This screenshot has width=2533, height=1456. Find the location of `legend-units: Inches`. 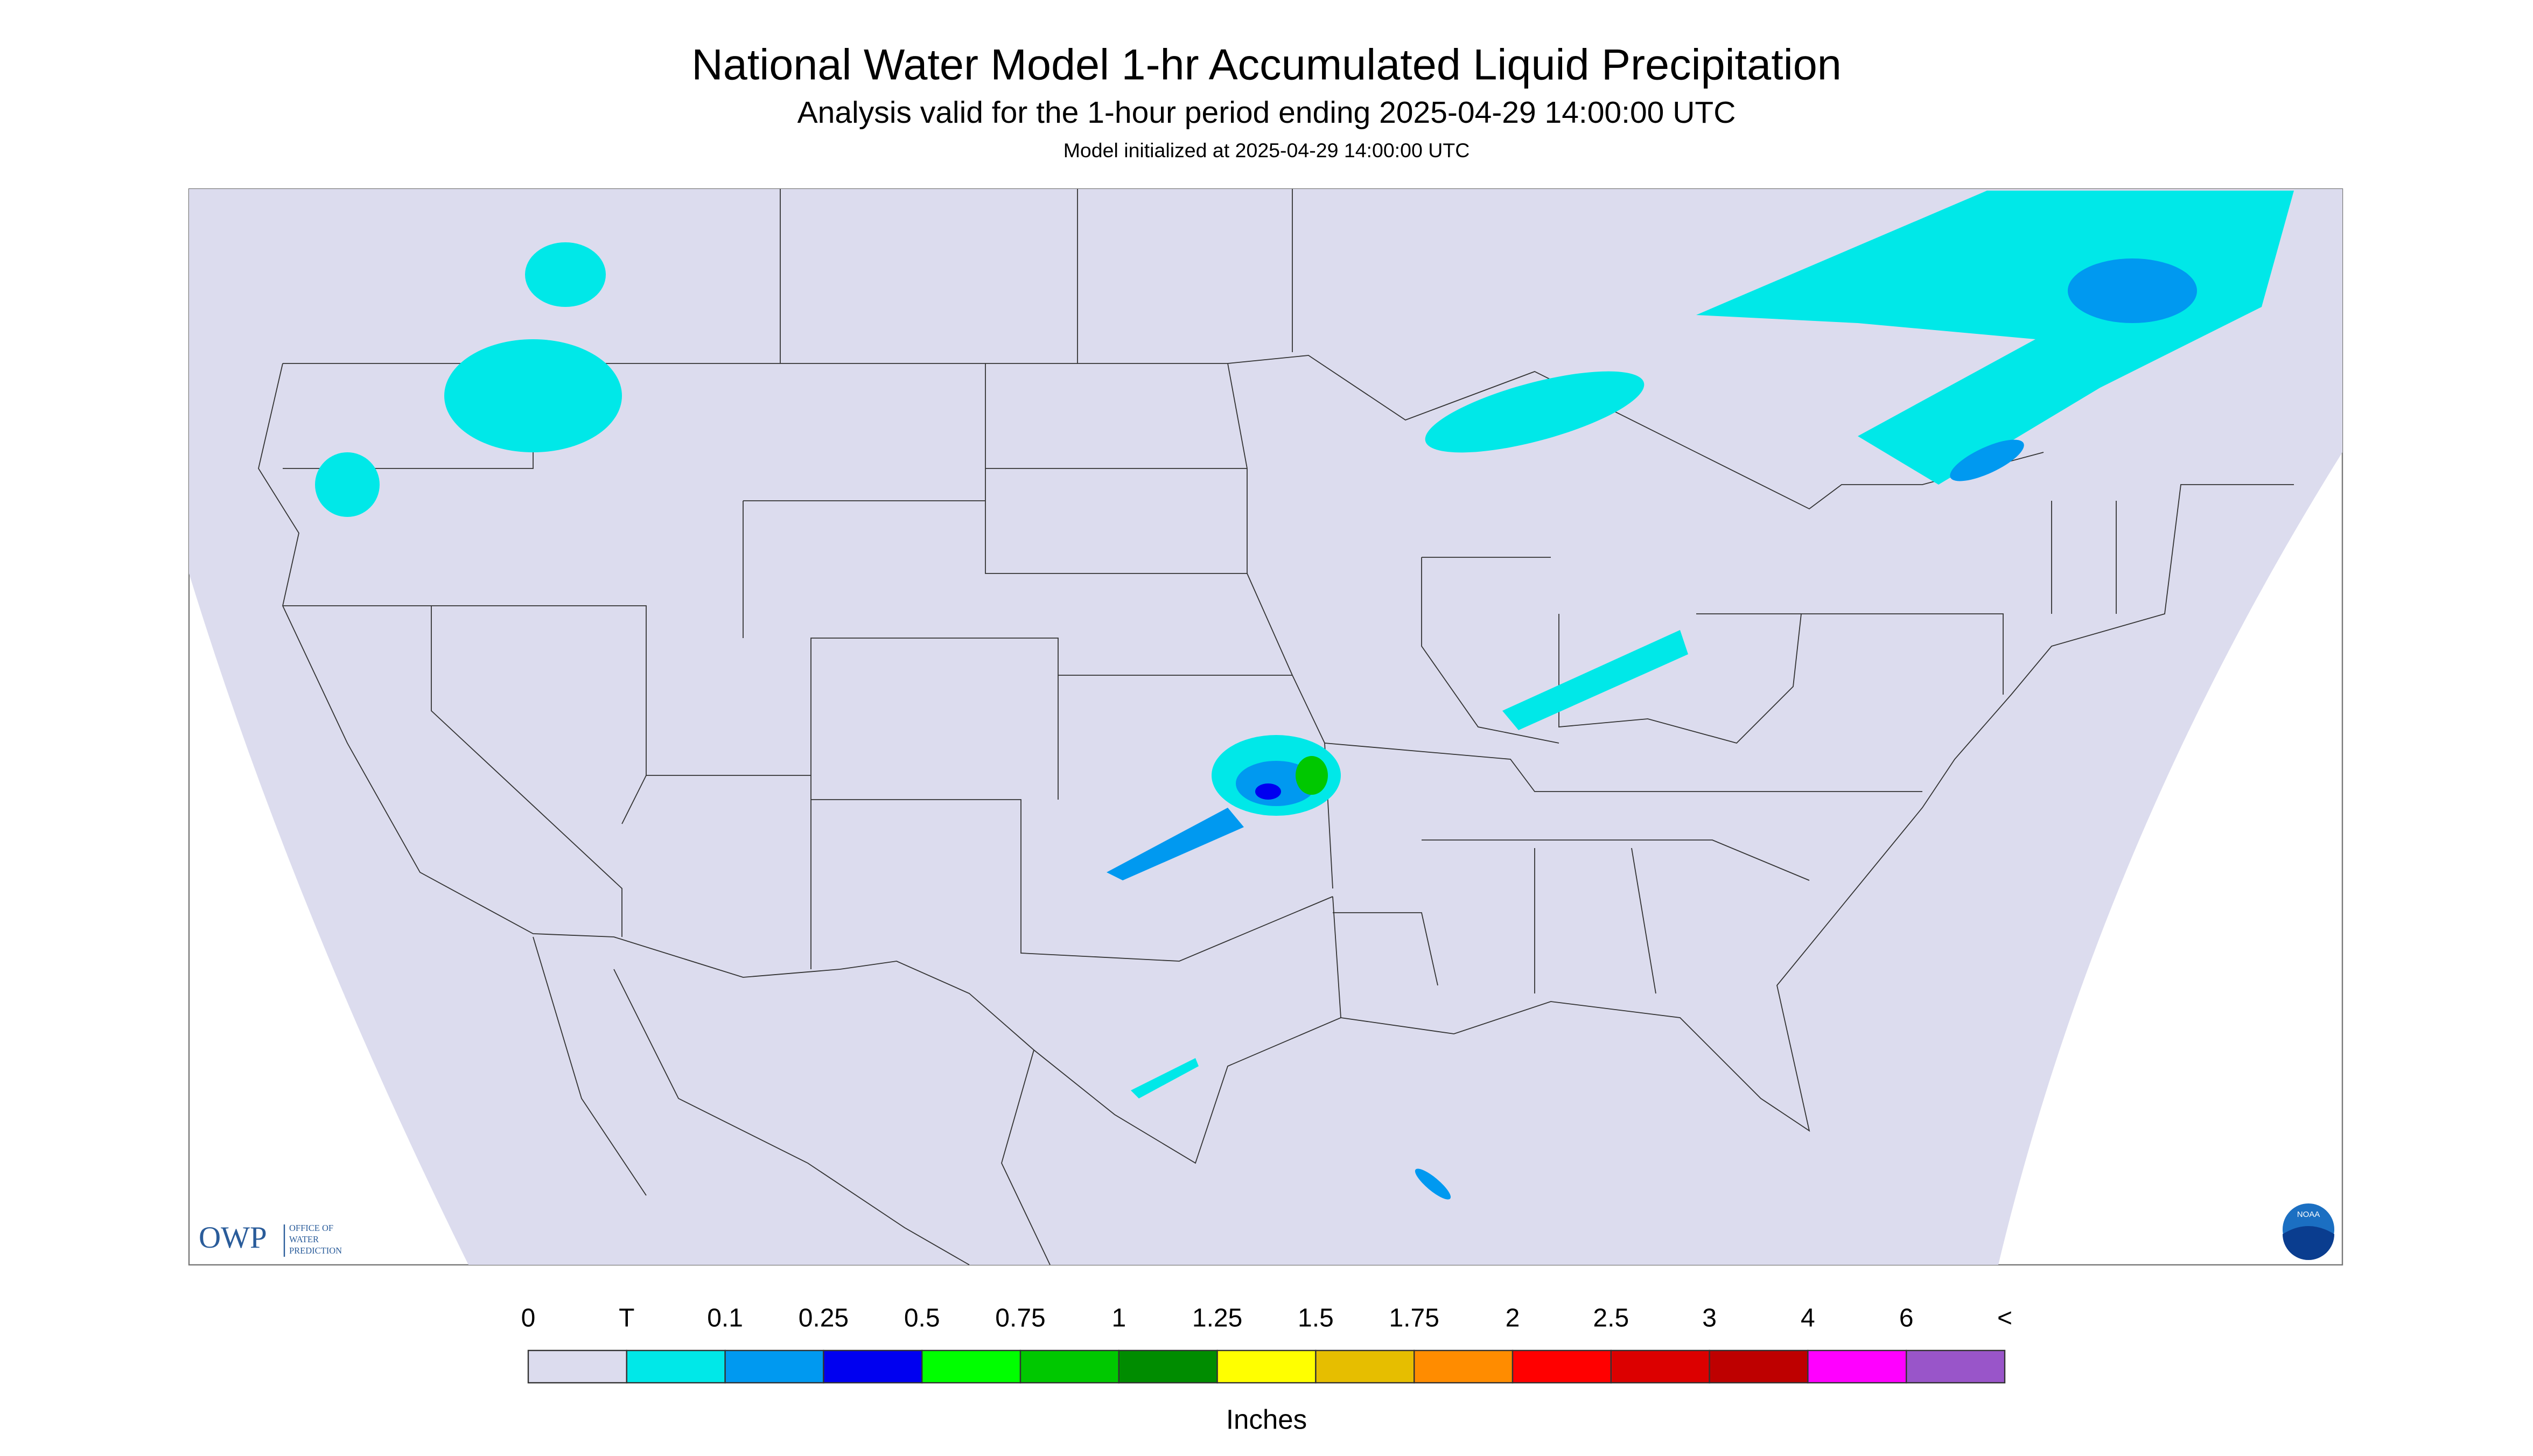

legend-units: Inches is located at coordinates (1266, 1419).